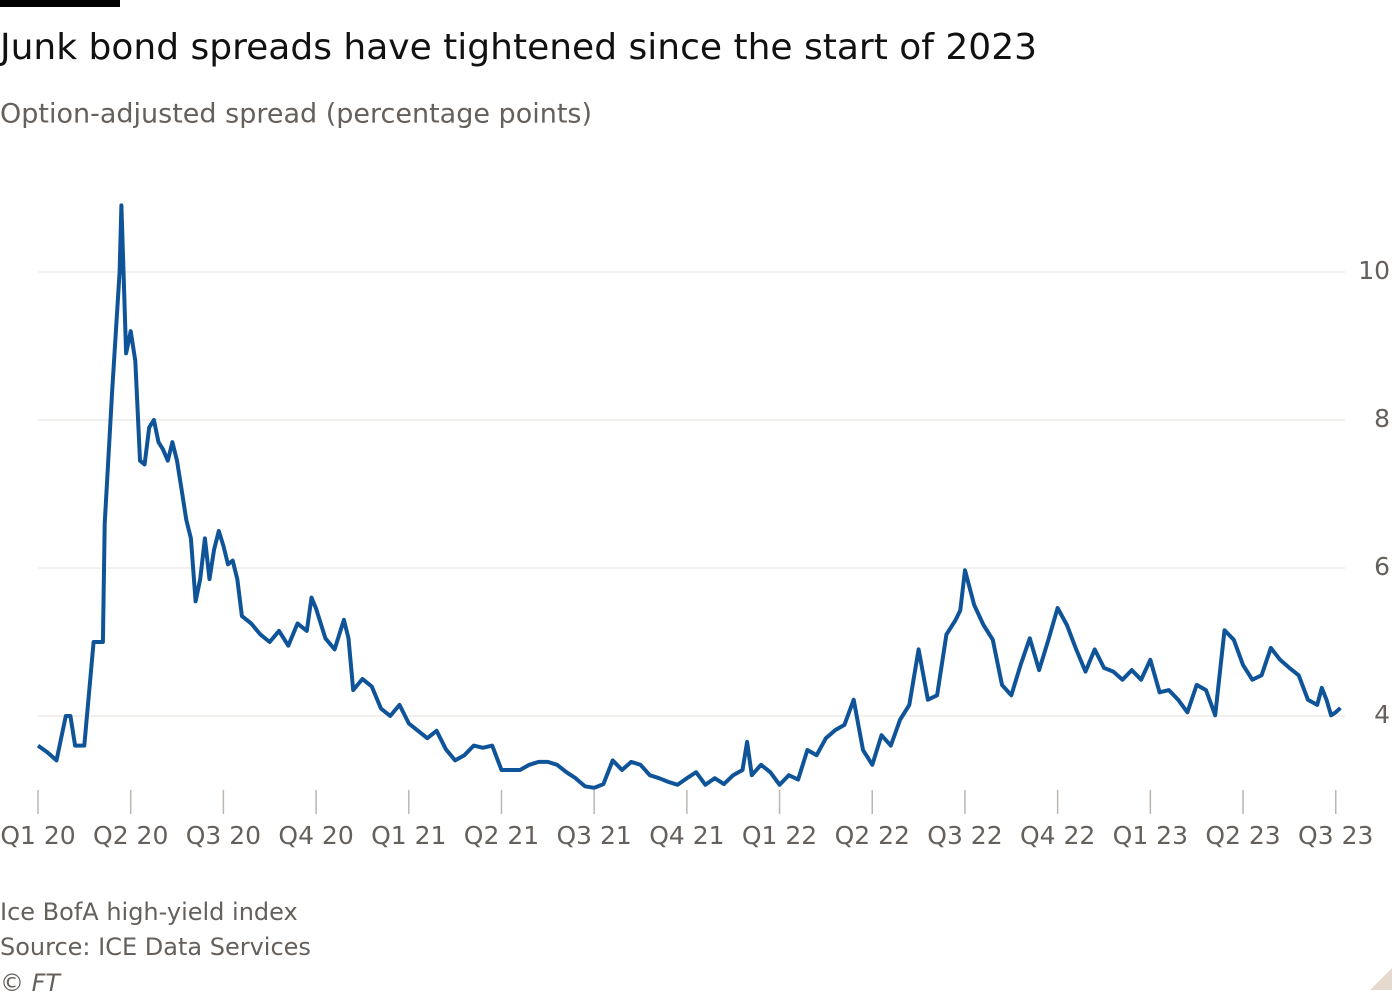 The image size is (1400, 1000). Describe the element at coordinates (223, 835) in the screenshot. I see `x-tick-label: Q3 20` at that location.